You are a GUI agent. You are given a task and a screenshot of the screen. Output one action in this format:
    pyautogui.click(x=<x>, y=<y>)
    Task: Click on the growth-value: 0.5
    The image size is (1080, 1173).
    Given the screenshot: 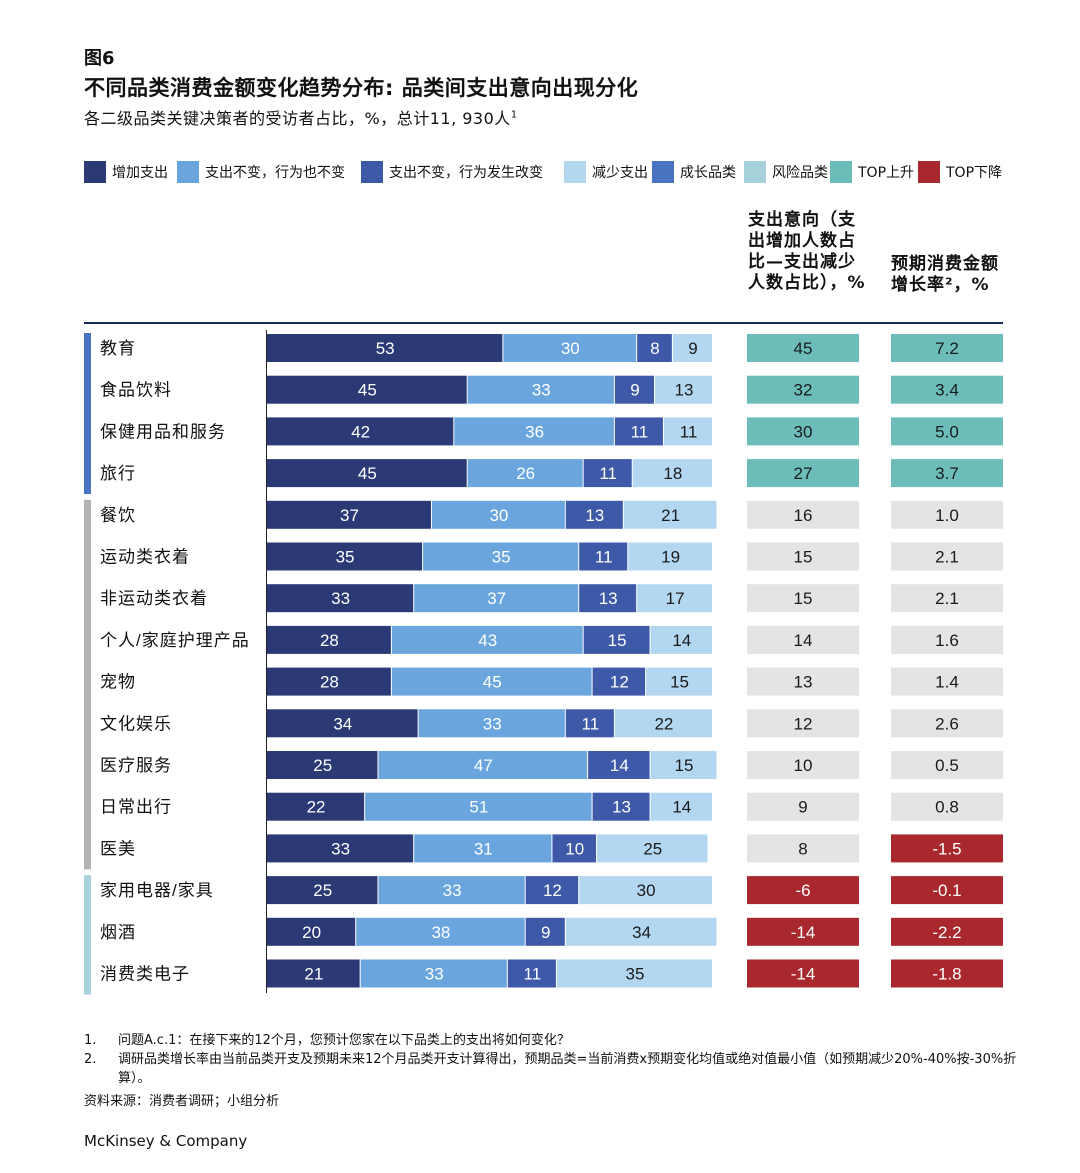 What is the action you would take?
    pyautogui.click(x=947, y=765)
    